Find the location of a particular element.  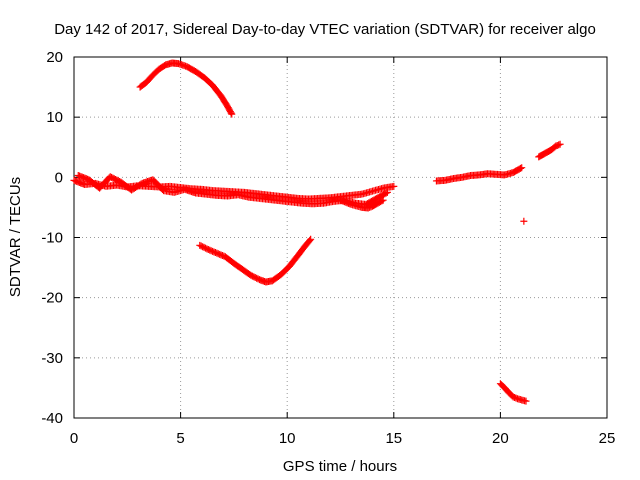

x-tick-label: 20 is located at coordinates (500, 438).